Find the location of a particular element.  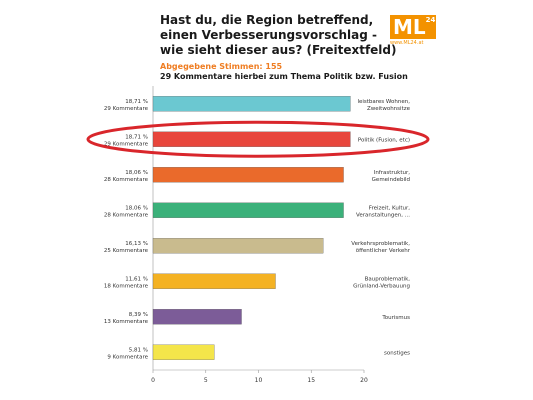

bar-category-label: Freizeit, Kultur, is located at coordinates (390, 208).